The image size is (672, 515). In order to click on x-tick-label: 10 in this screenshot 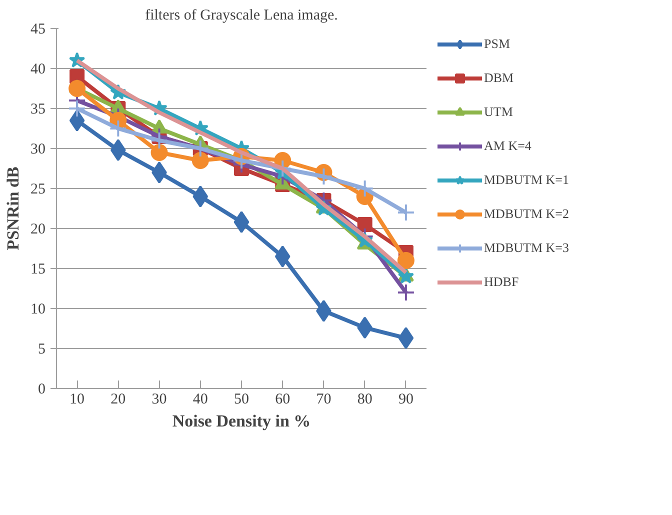, I will do `click(77, 400)`.